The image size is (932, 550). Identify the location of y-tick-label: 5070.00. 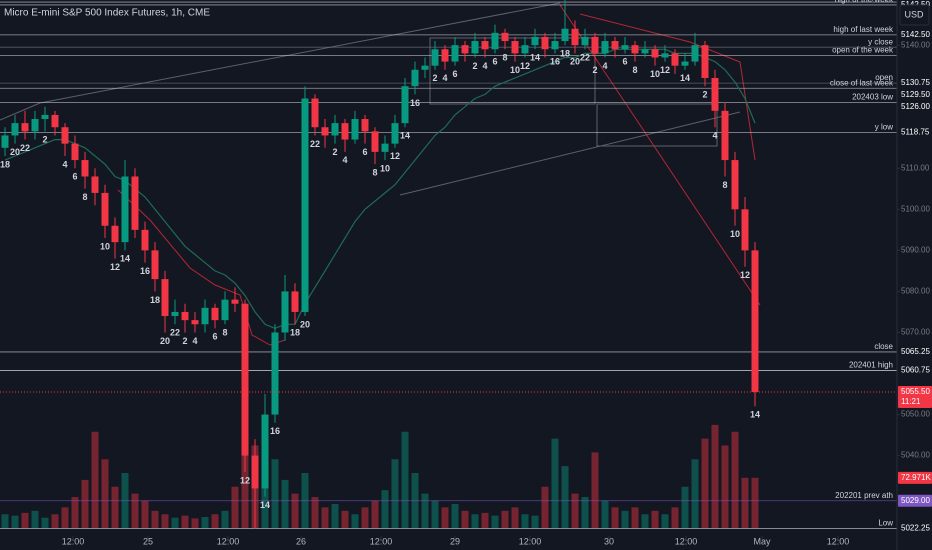
(915, 332).